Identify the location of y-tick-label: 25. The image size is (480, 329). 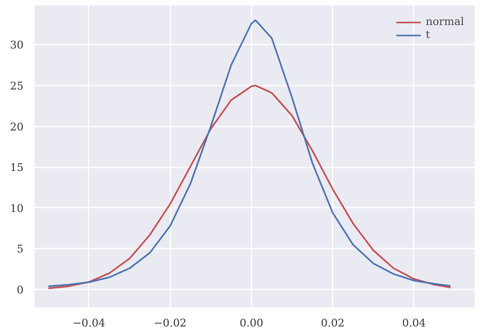
(17, 85).